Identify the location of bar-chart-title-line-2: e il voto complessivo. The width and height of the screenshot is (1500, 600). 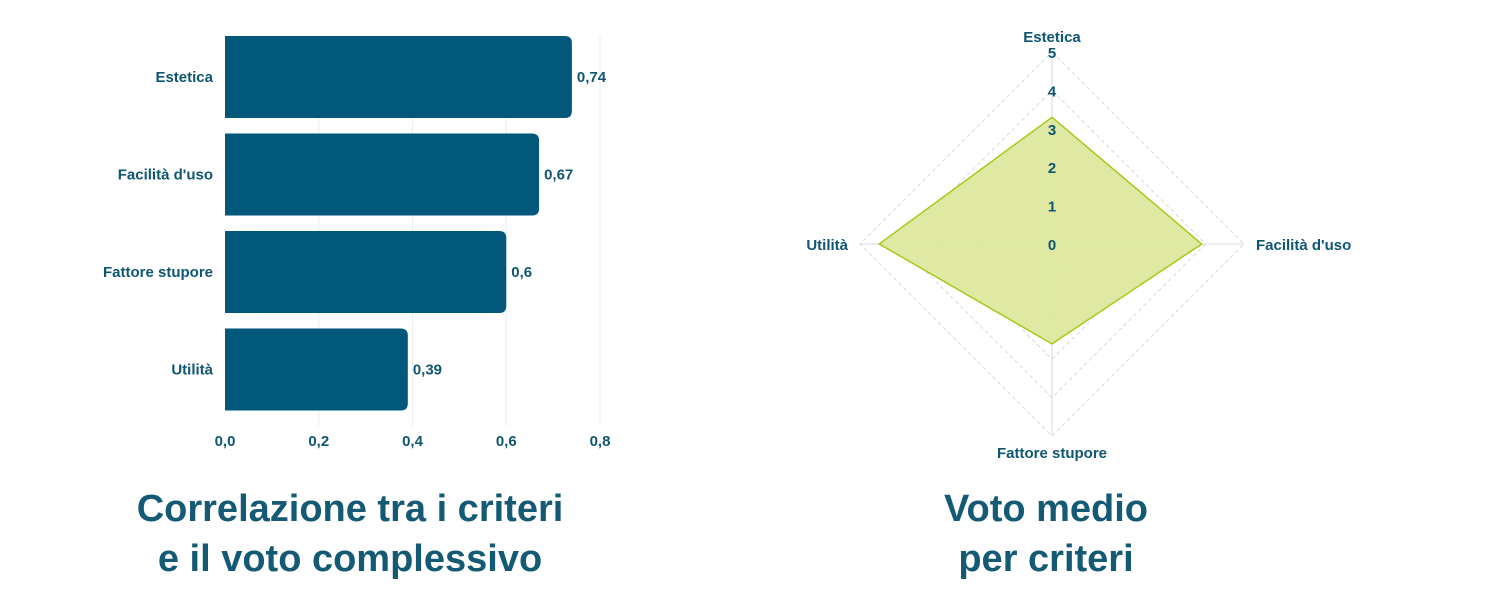
(350, 559).